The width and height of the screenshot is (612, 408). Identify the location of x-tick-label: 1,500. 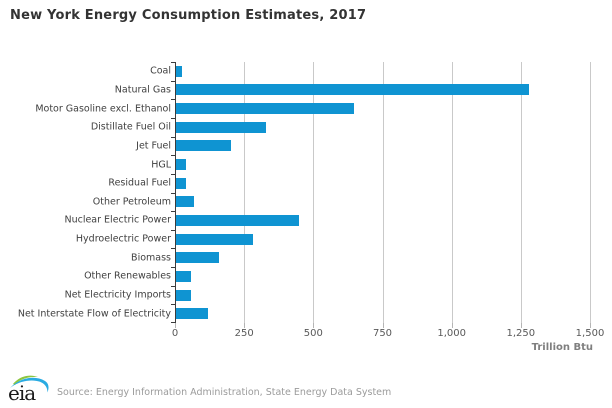
(590, 333).